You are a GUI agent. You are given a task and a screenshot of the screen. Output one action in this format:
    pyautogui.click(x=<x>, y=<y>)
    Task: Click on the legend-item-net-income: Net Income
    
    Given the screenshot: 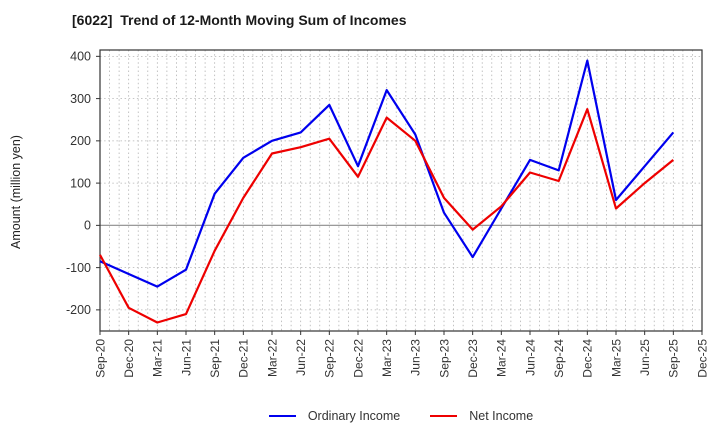 What is the action you would take?
    pyautogui.click(x=481, y=416)
    